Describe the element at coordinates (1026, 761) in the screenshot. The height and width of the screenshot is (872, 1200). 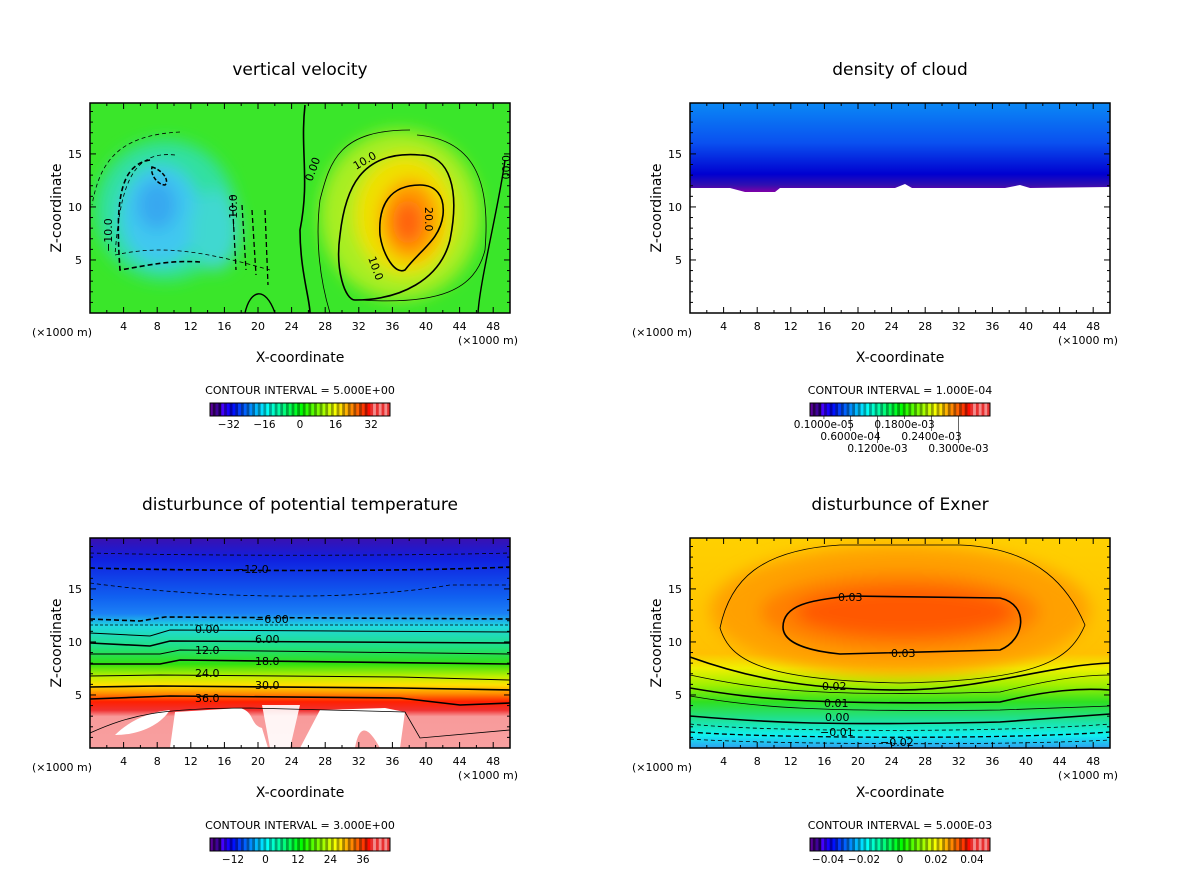
I see `x-tick-label: 40` at that location.